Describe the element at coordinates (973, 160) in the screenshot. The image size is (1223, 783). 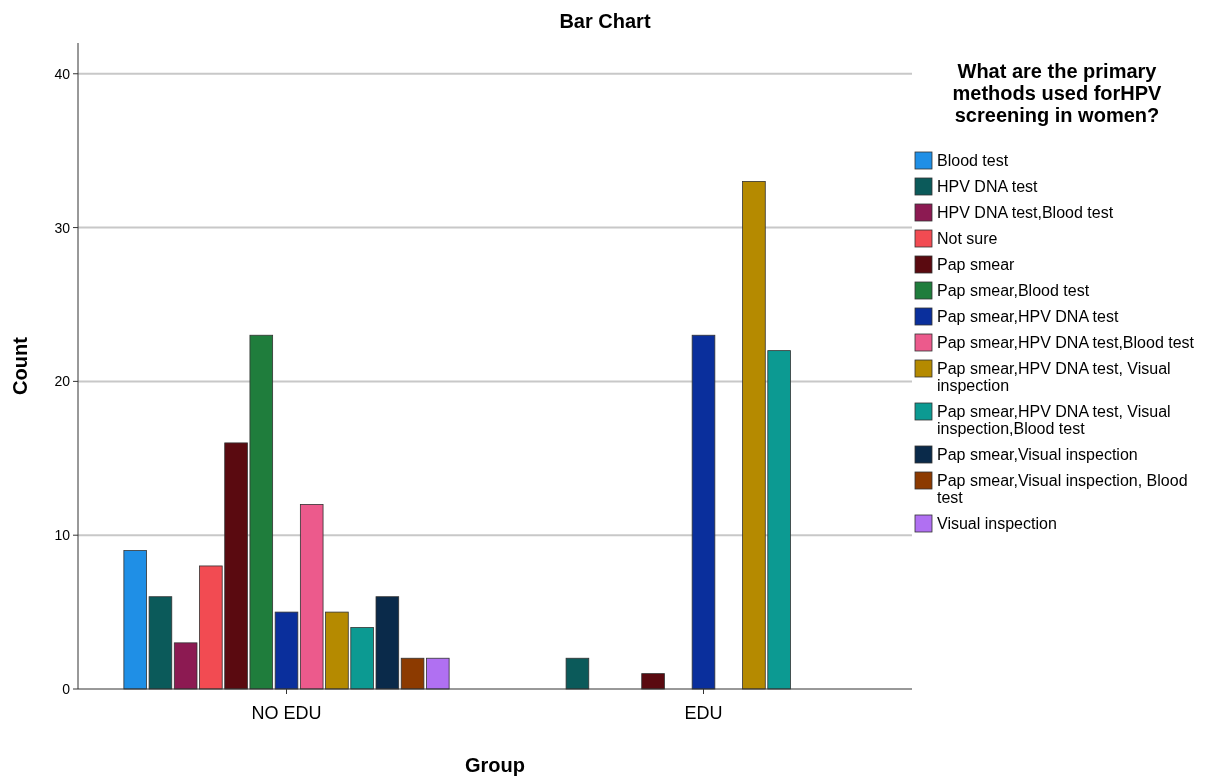
I see `legend-label: Blood test` at that location.